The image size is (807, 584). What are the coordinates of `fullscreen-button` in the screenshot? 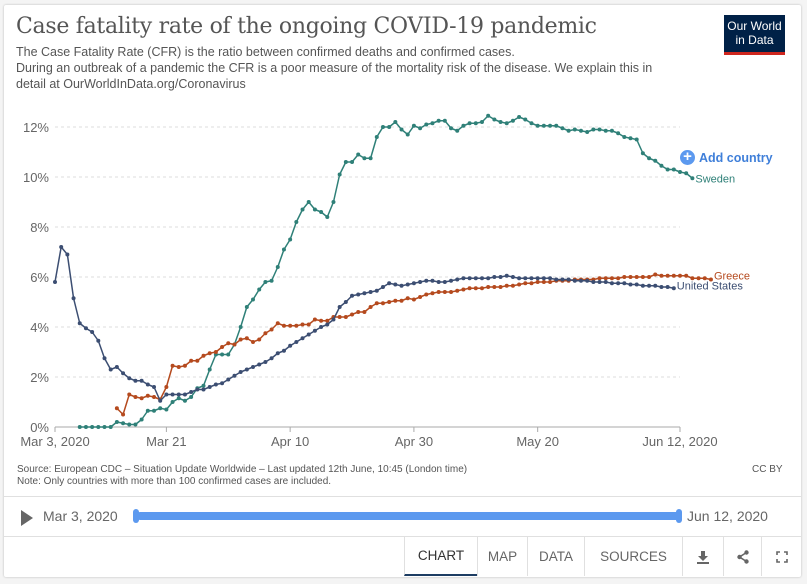 It's located at (781, 556).